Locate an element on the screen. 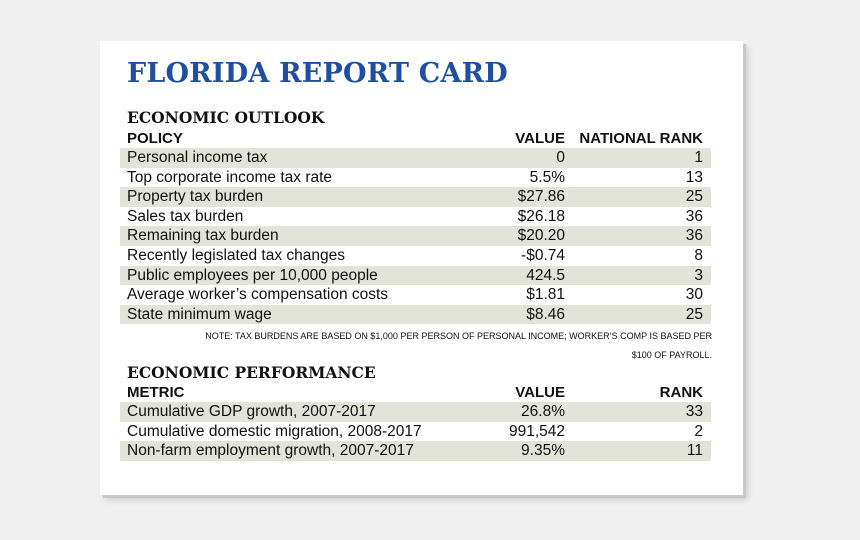 Image resolution: width=860 pixels, height=540 pixels. row-label: Cumulative GDP growth, 2007-2017 is located at coordinates (251, 411).